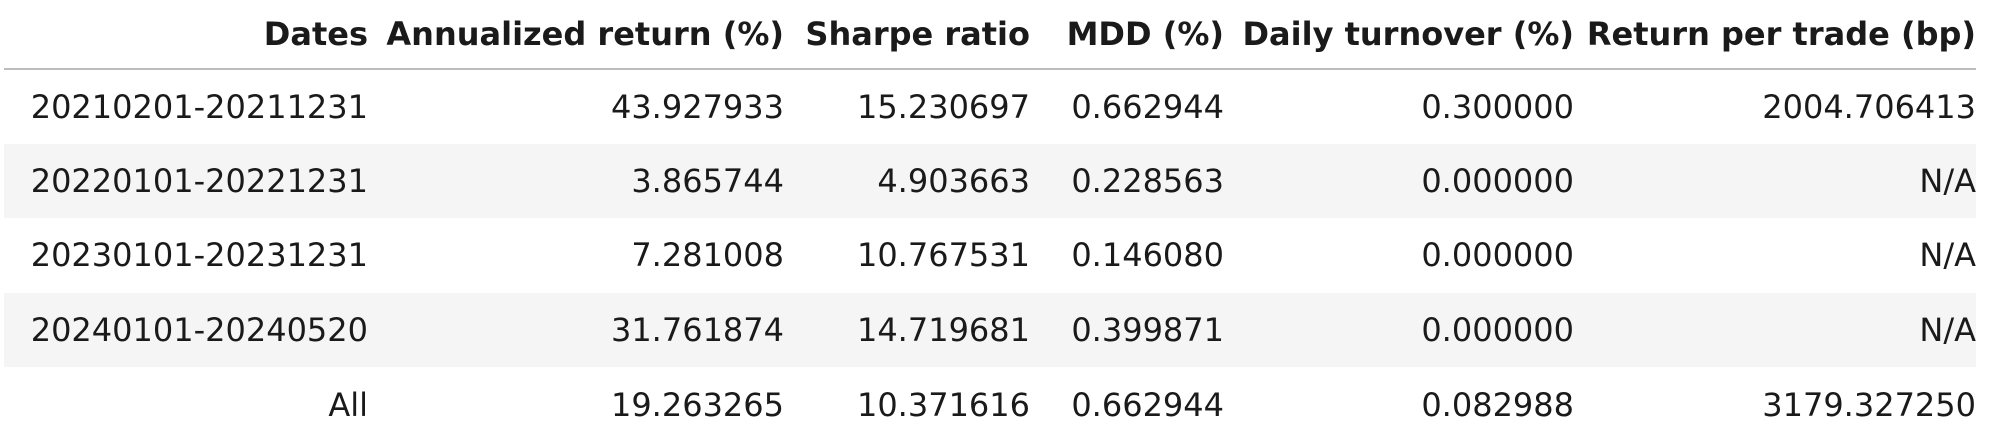 This screenshot has width=2000, height=445. What do you see at coordinates (943, 106) in the screenshot?
I see `cell-sharpe-ratio: 15.230697` at bounding box center [943, 106].